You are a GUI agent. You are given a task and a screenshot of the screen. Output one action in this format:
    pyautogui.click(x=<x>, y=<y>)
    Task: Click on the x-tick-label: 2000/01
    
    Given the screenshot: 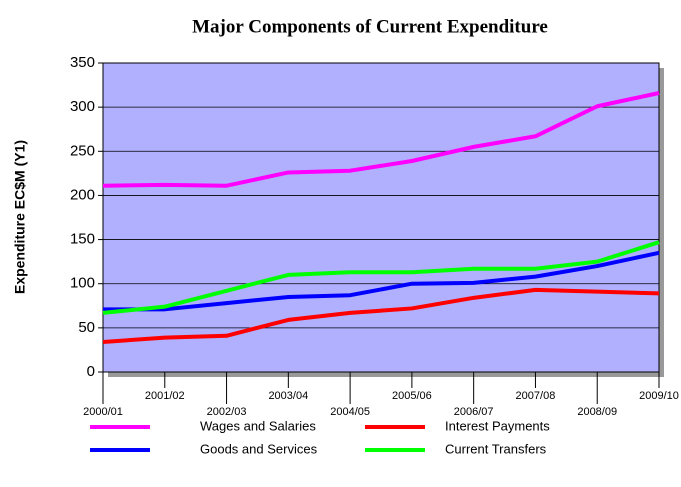 What is the action you would take?
    pyautogui.click(x=103, y=412)
    